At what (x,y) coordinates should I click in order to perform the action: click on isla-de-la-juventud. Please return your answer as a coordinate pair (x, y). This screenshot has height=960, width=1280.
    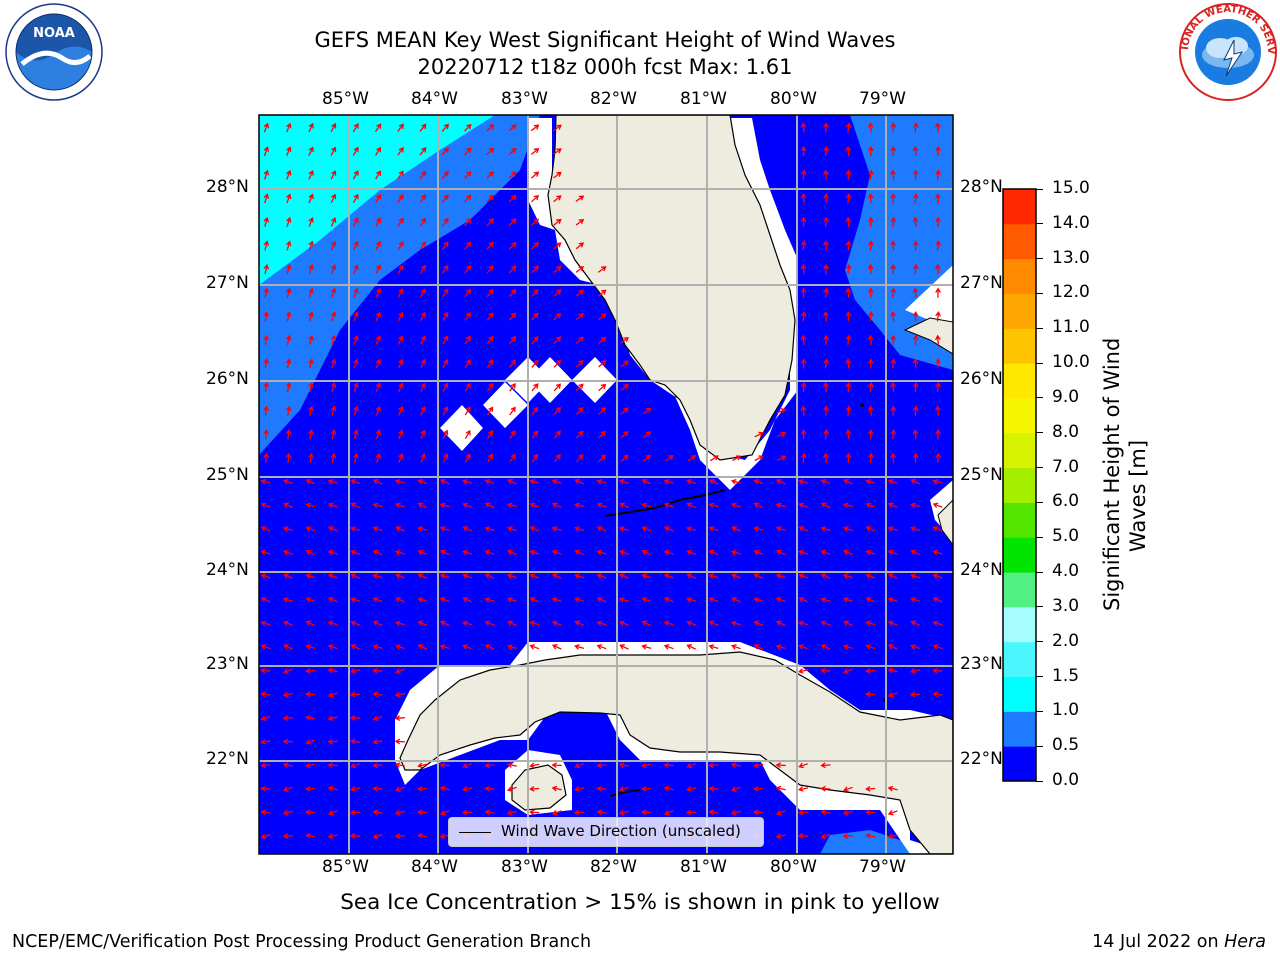
    Looking at the image, I should click on (539, 787).